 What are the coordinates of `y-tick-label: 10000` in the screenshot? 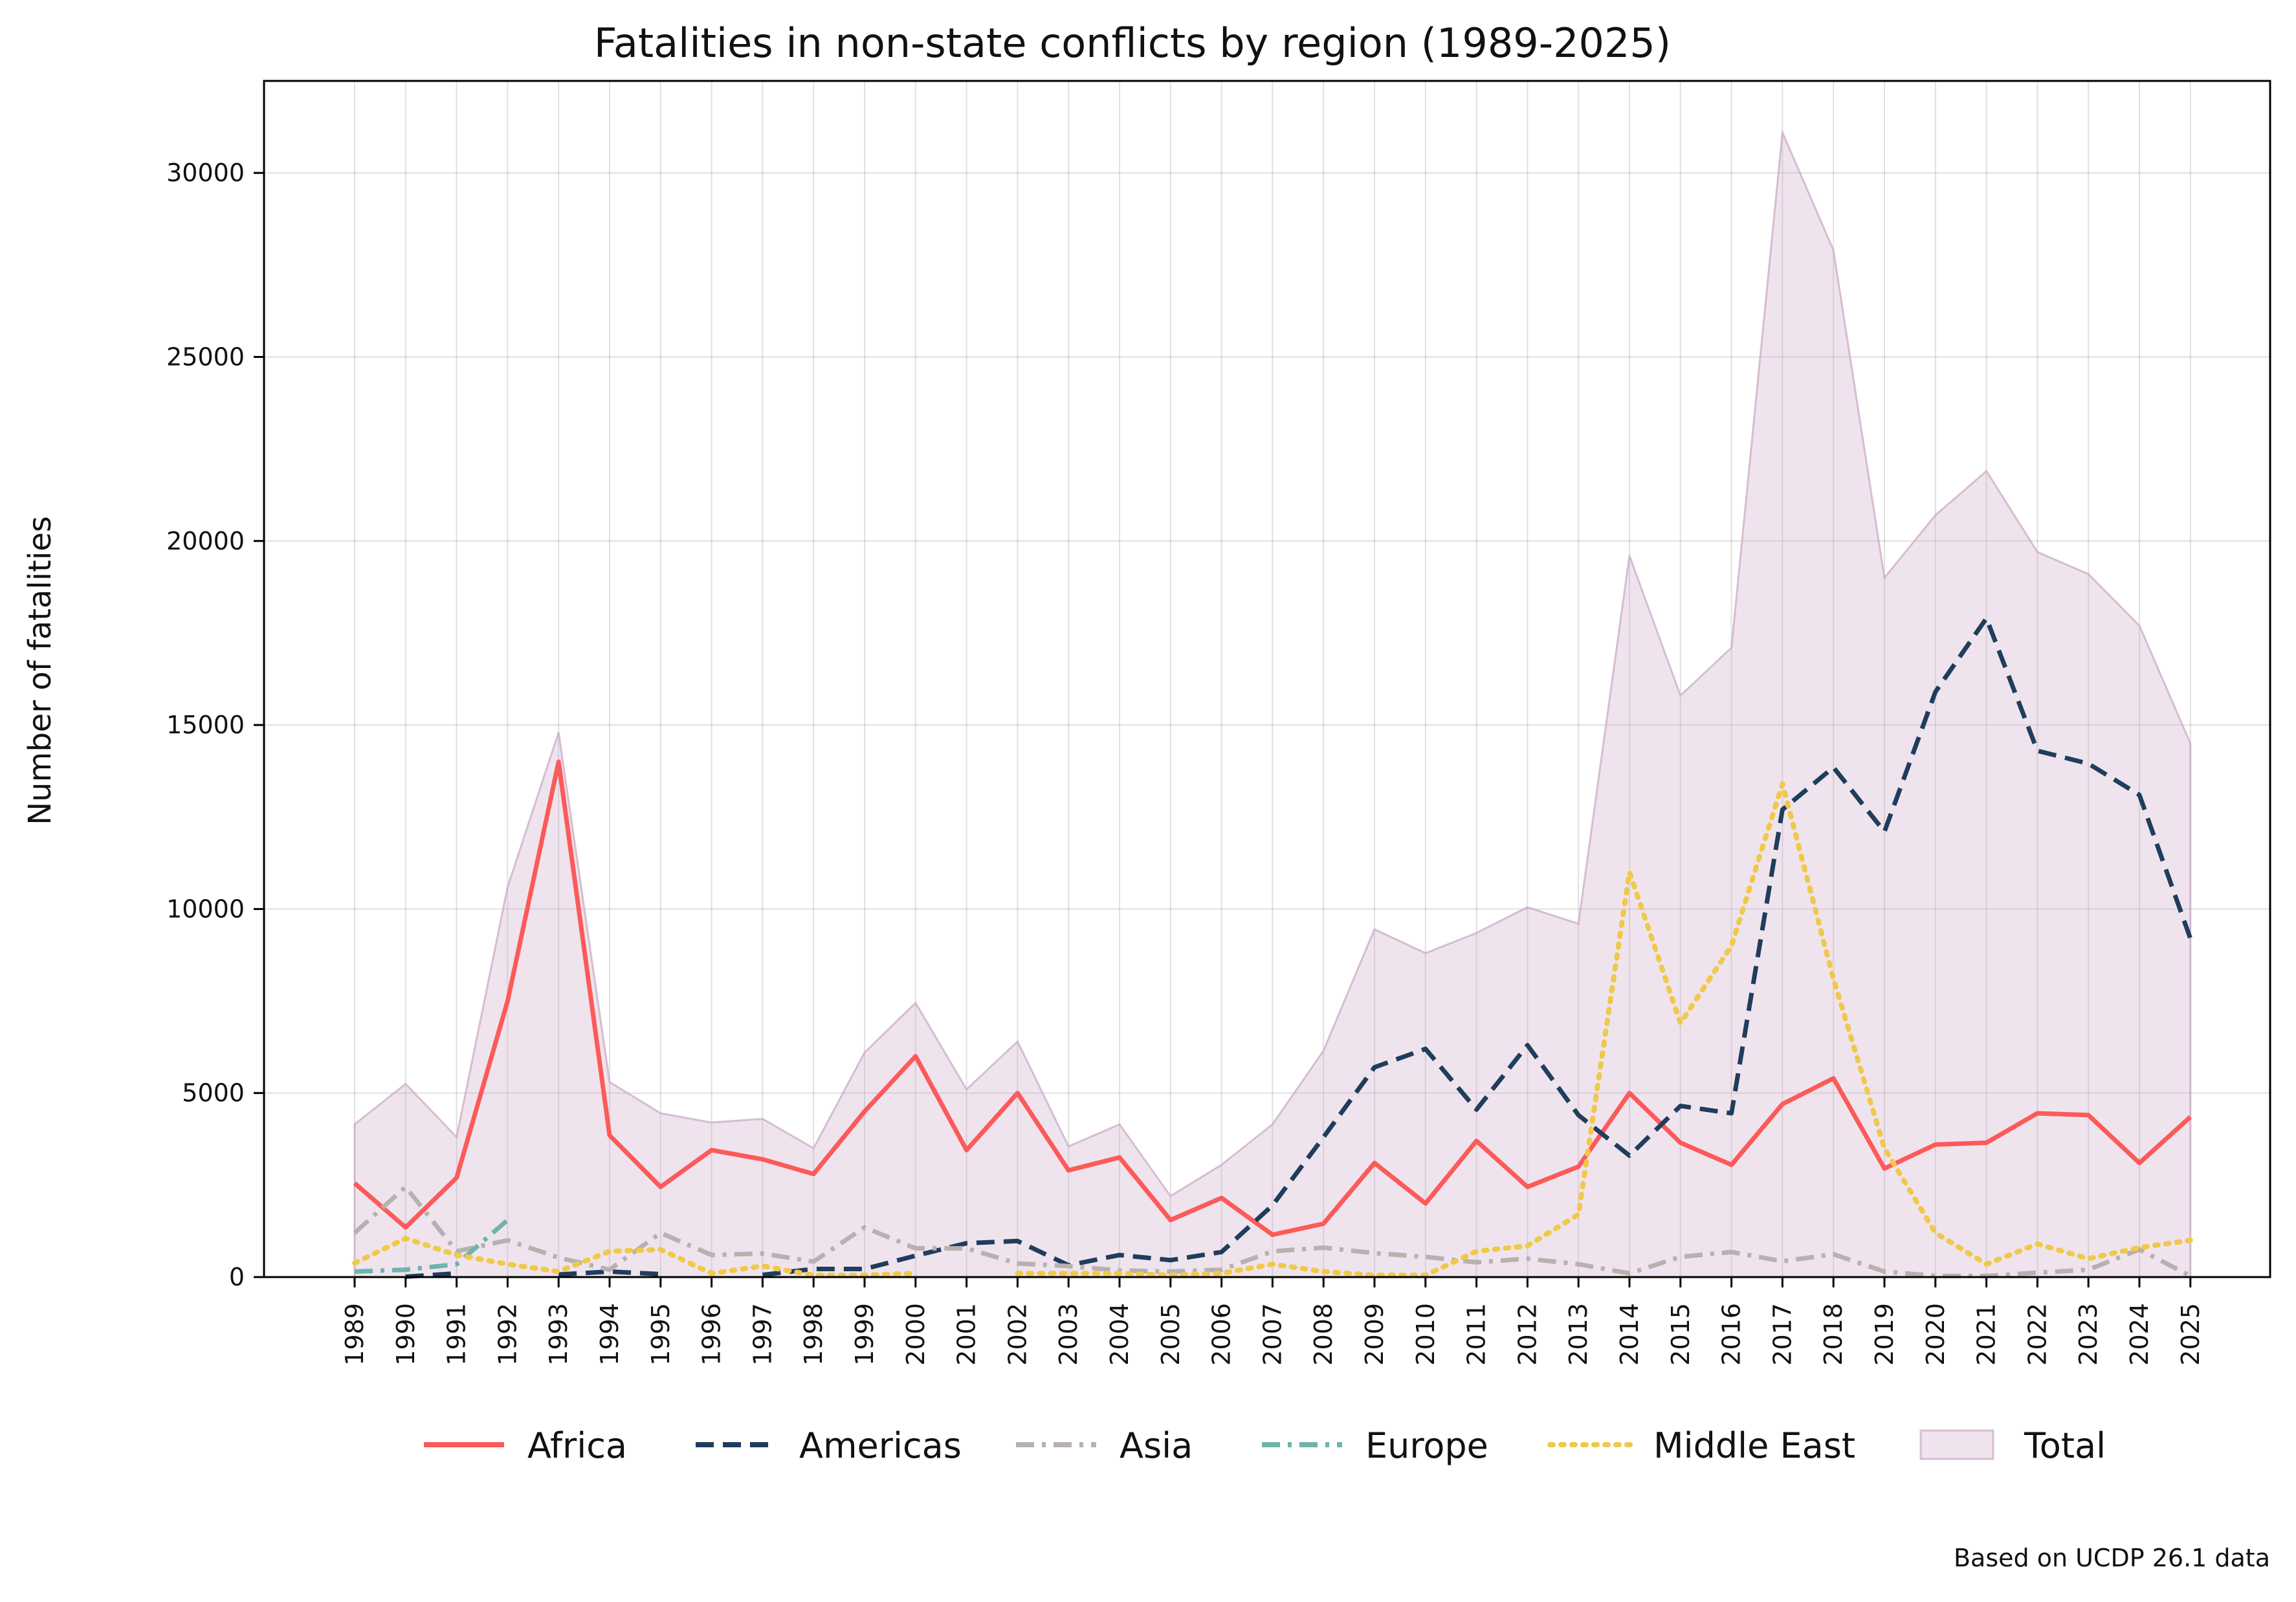 It's located at (206, 909).